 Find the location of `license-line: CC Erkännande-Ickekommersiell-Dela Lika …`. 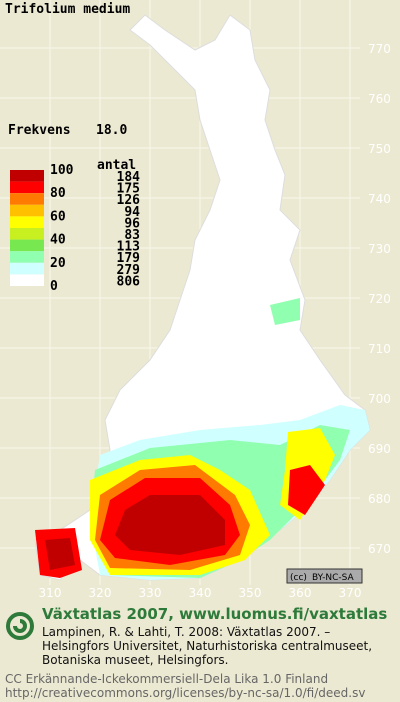

license-line: CC Erkännande-Ickekommersiell-Dela Lika … is located at coordinates (166, 679).